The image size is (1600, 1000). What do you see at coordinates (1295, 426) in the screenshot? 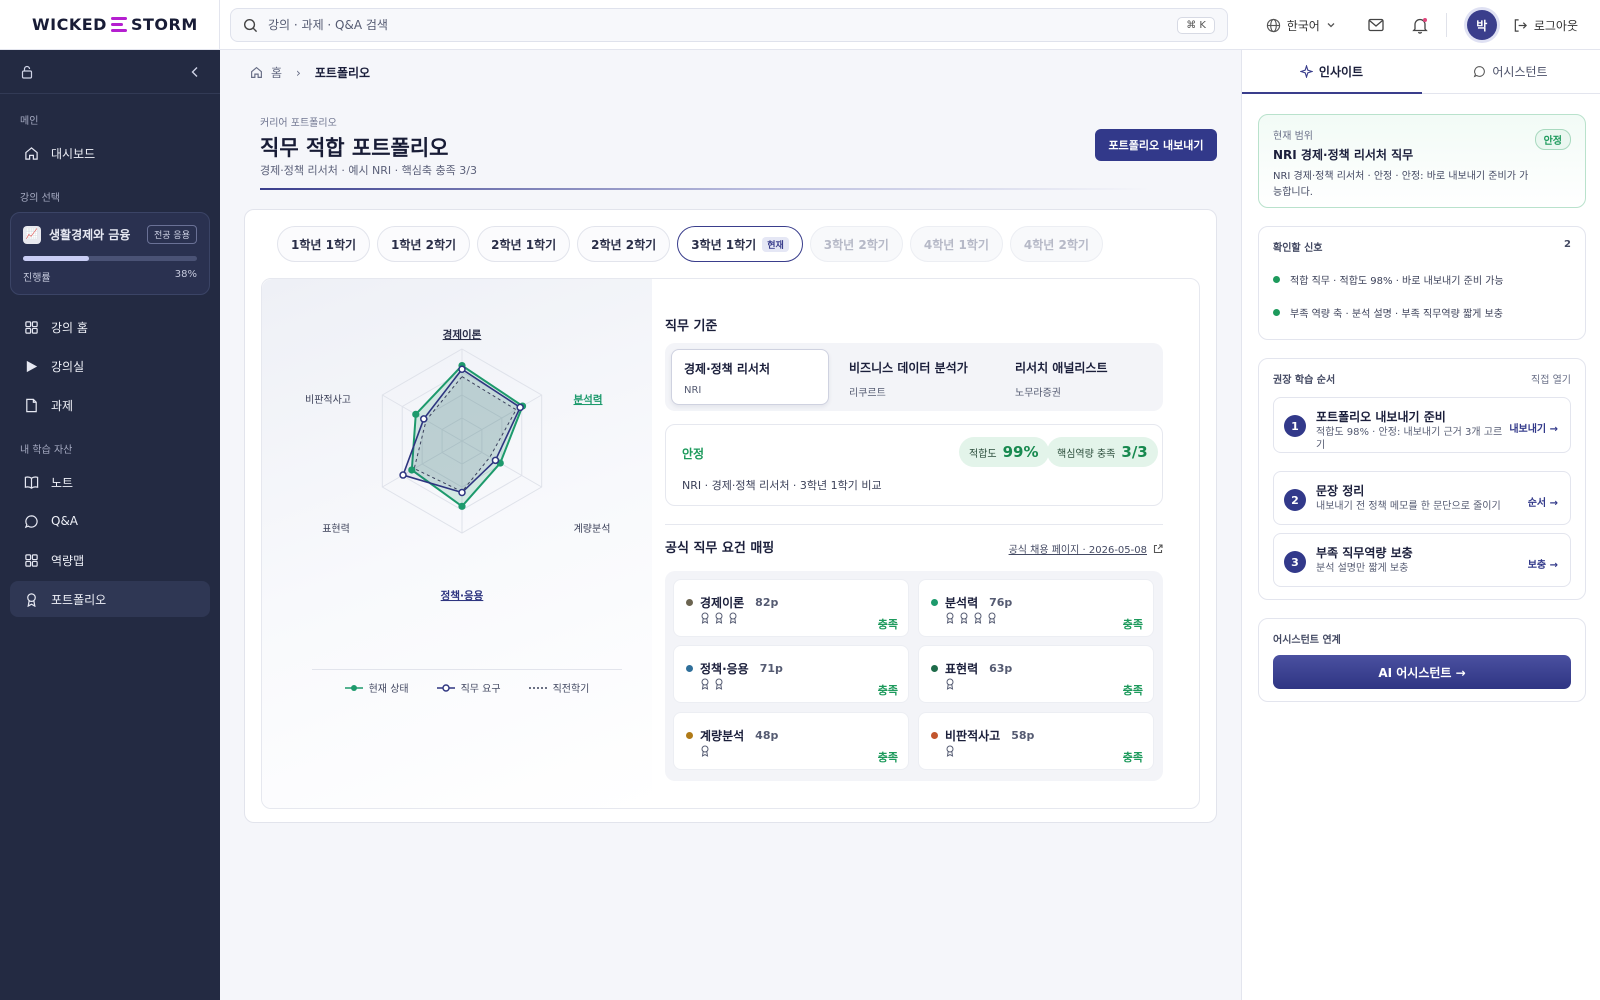
I see `step-number: 1` at bounding box center [1295, 426].